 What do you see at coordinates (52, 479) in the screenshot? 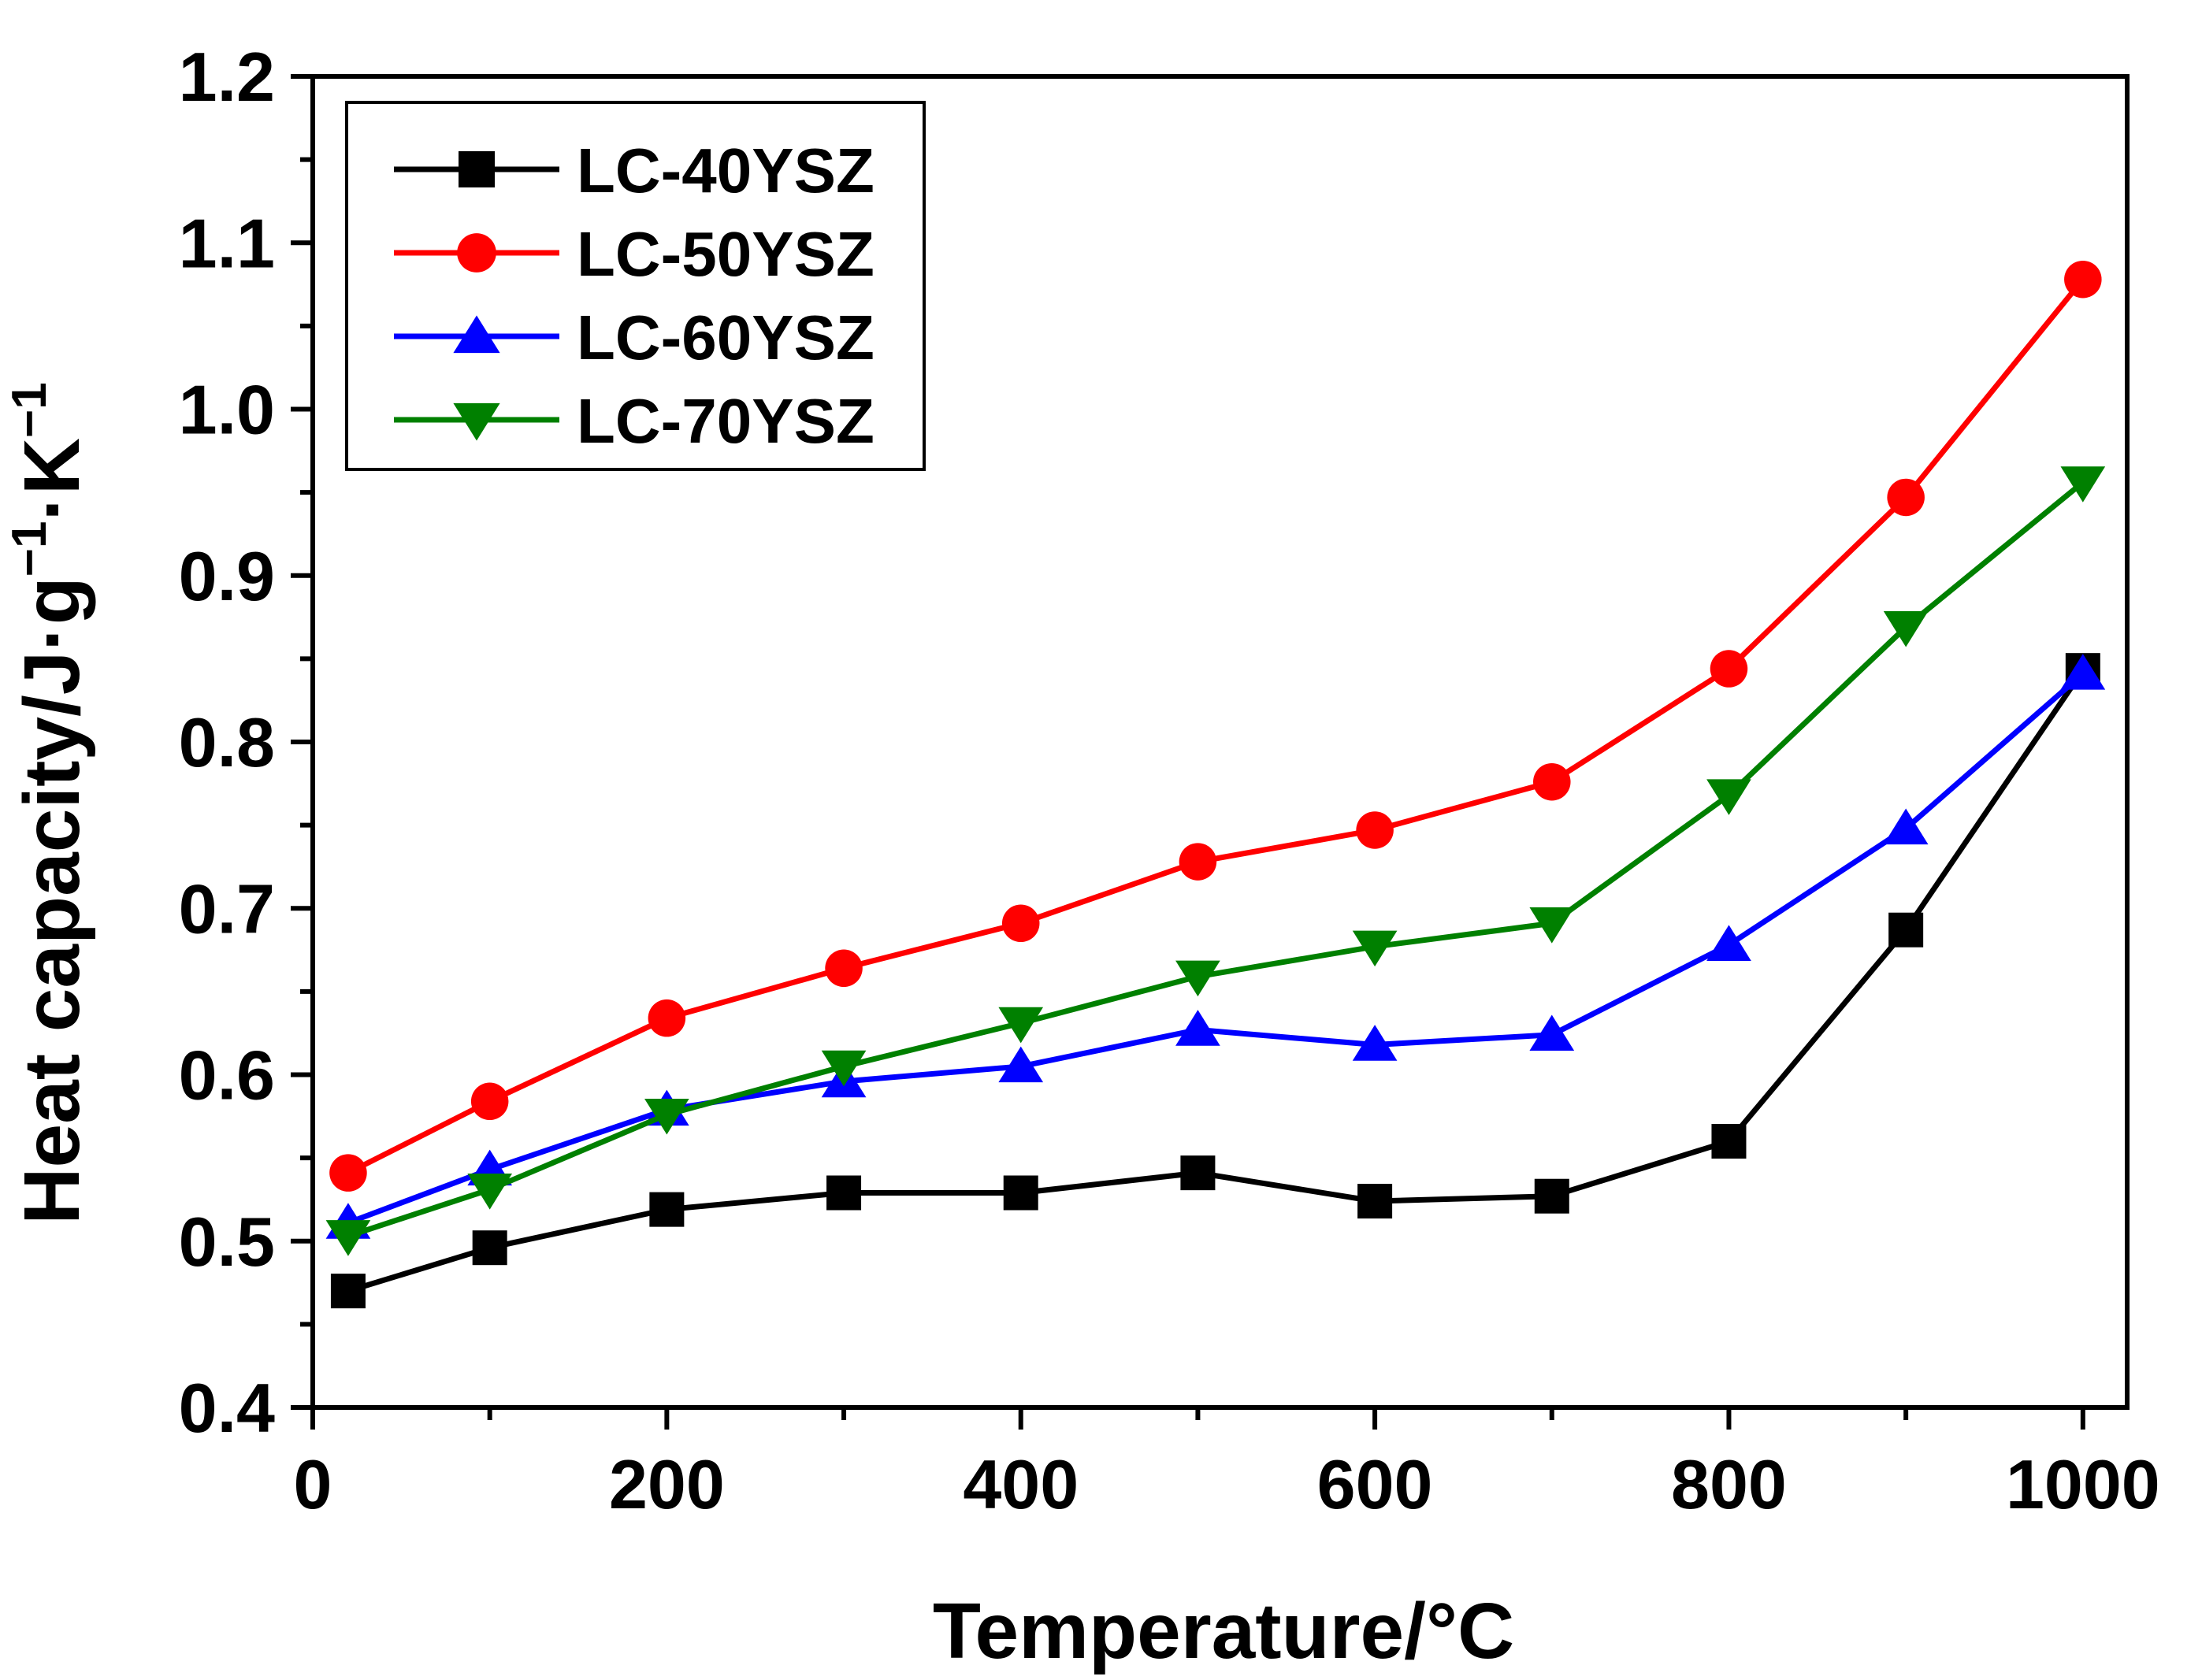
I see `y-axis-title-mid: ·K` at bounding box center [52, 479].